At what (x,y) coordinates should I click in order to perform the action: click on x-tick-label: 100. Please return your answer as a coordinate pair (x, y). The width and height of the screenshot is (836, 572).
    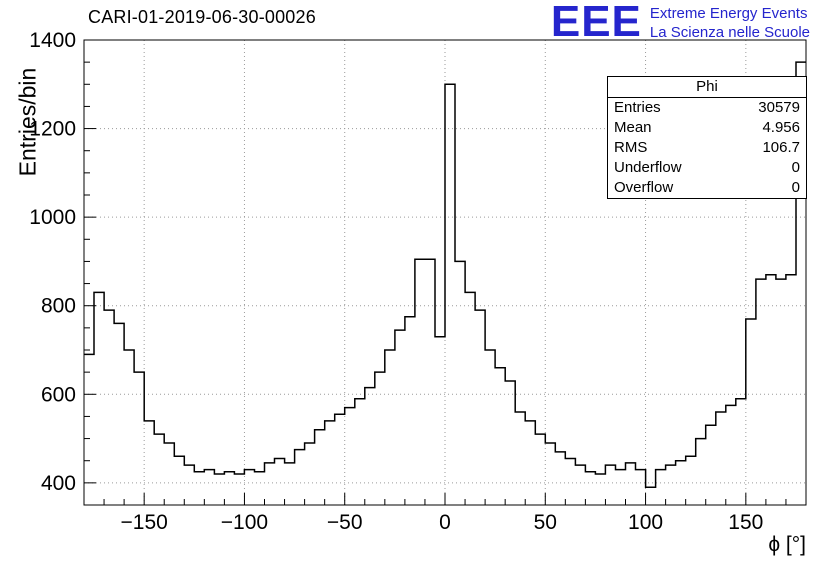
    Looking at the image, I should click on (645, 522).